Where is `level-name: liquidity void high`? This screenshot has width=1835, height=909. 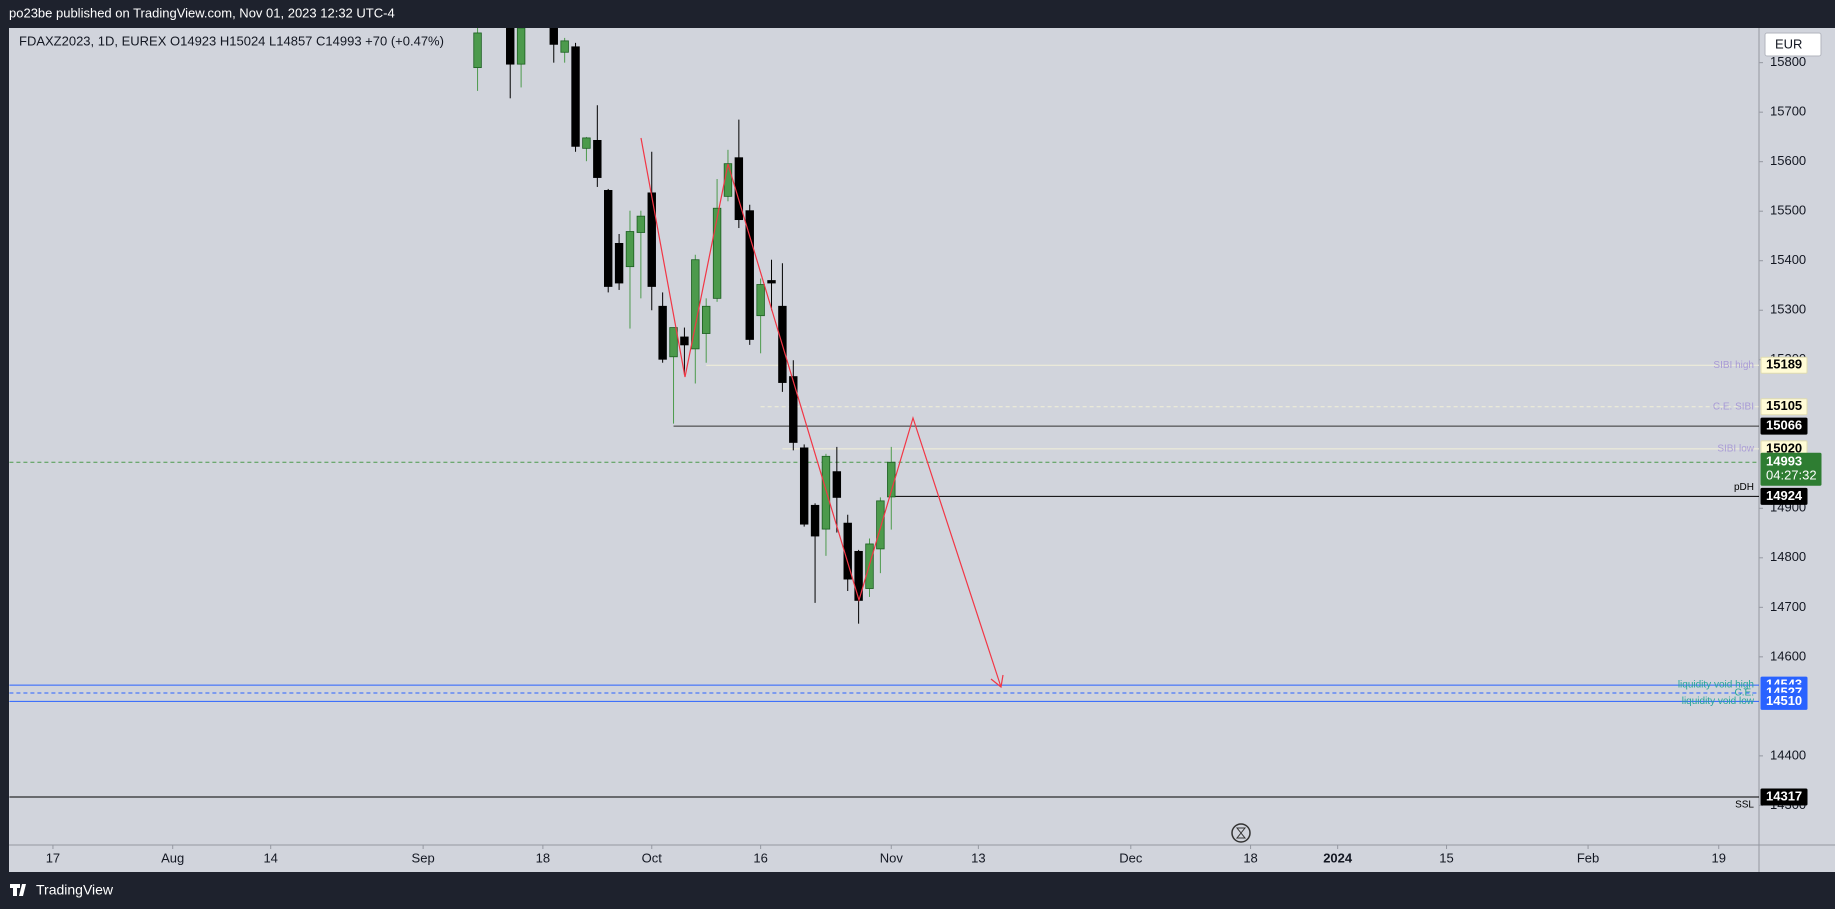 level-name: liquidity void high is located at coordinates (1716, 685).